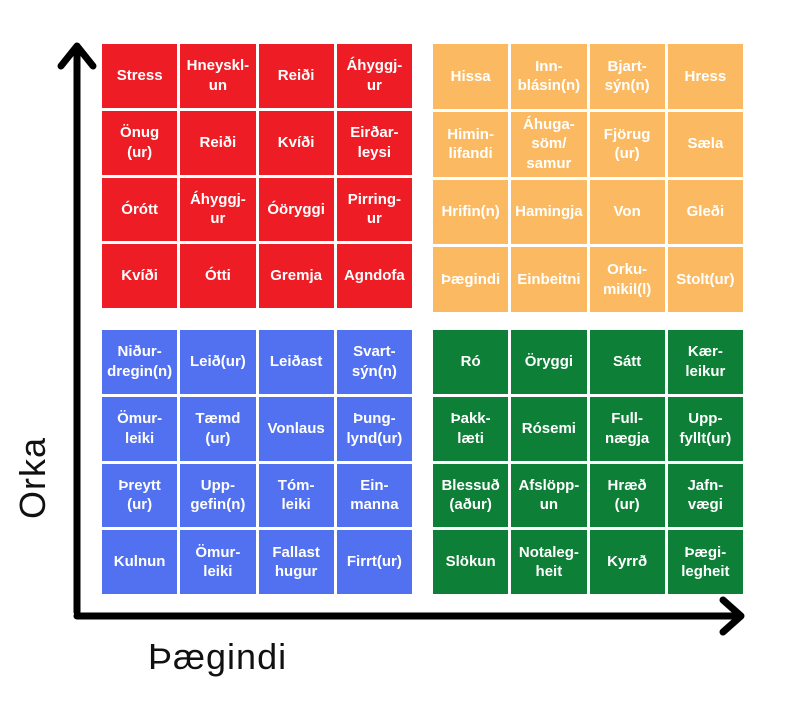 The width and height of the screenshot is (788, 708). I want to click on emotion-cell: Firrt(ur), so click(374, 562).